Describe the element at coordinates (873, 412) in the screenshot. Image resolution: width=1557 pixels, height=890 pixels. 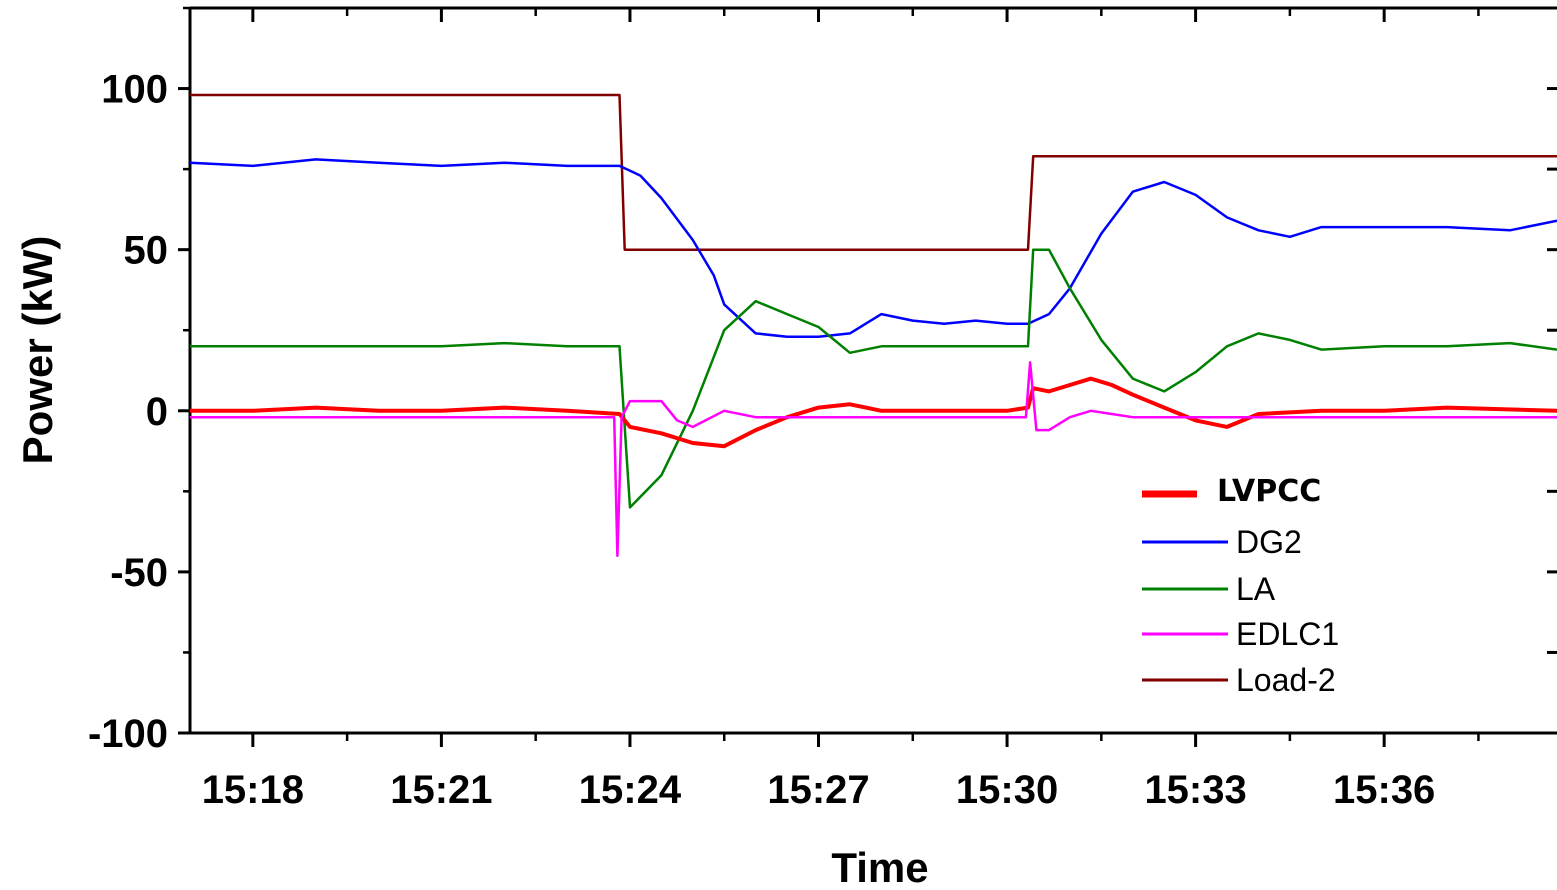
I see `series-line-lvpcc` at that location.